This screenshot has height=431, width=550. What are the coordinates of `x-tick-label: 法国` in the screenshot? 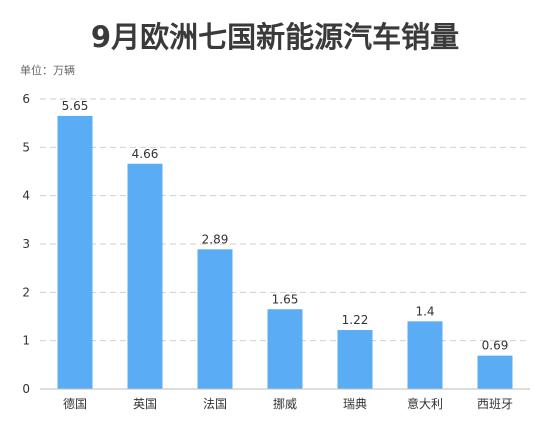 It's located at (215, 404).